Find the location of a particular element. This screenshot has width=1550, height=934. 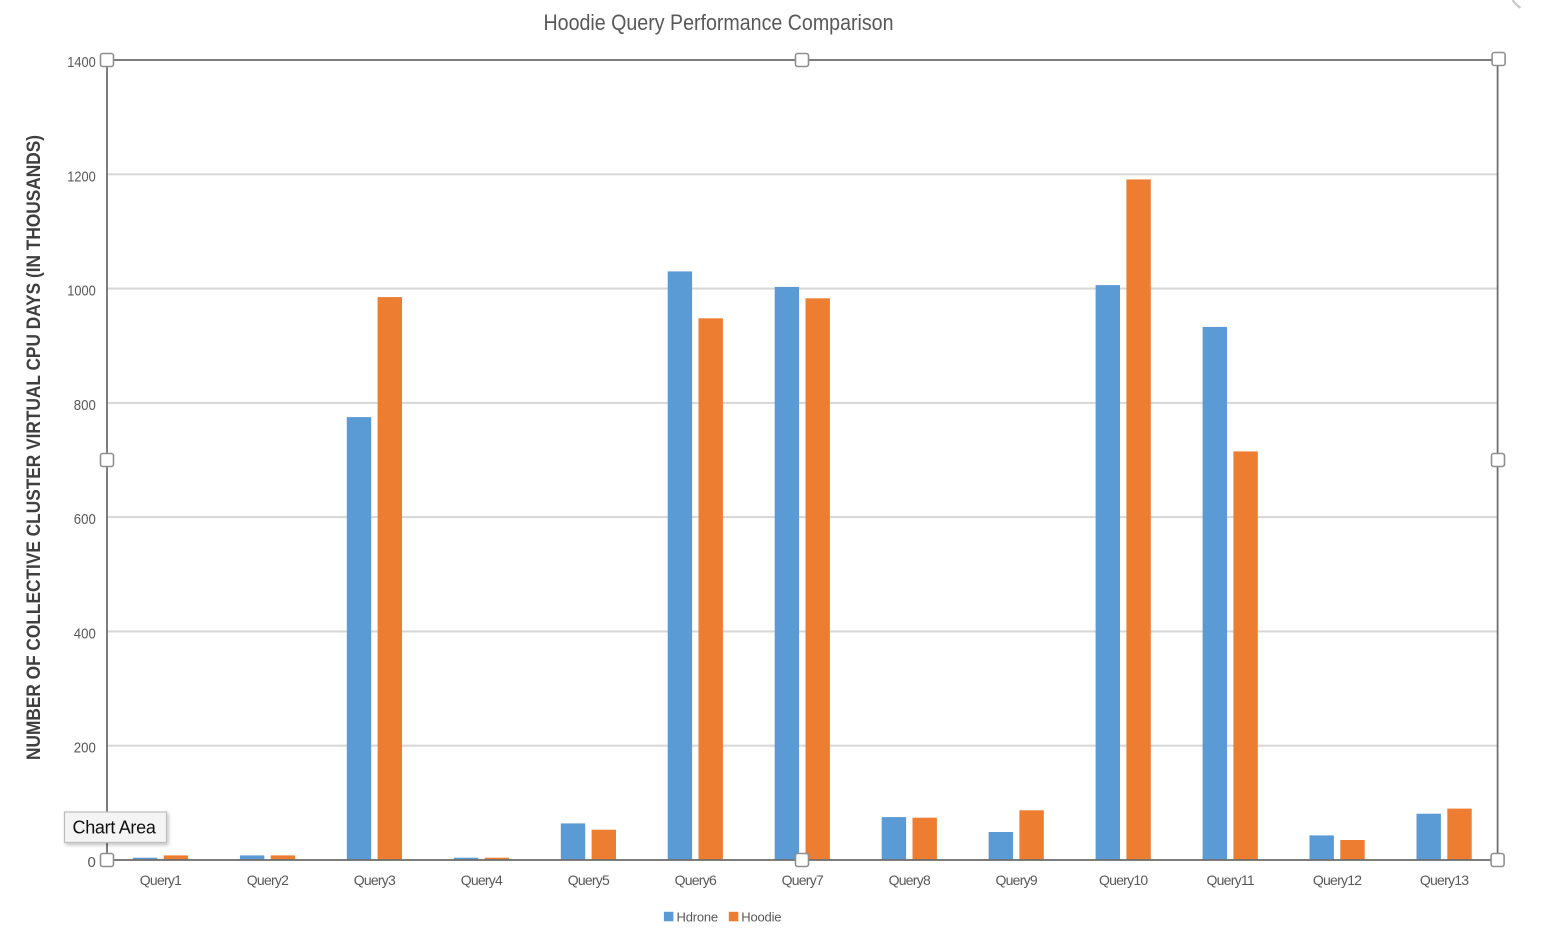

svg-text: 600 is located at coordinates (85, 519).